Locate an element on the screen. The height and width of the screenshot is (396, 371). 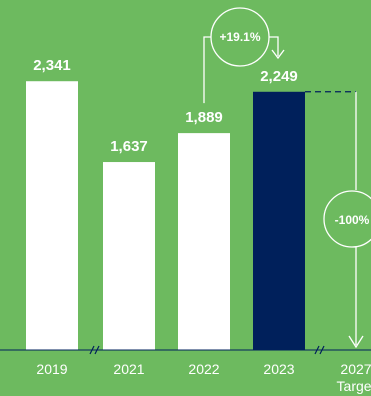
annotation-reduction-arrowhead is located at coordinates (356, 342).